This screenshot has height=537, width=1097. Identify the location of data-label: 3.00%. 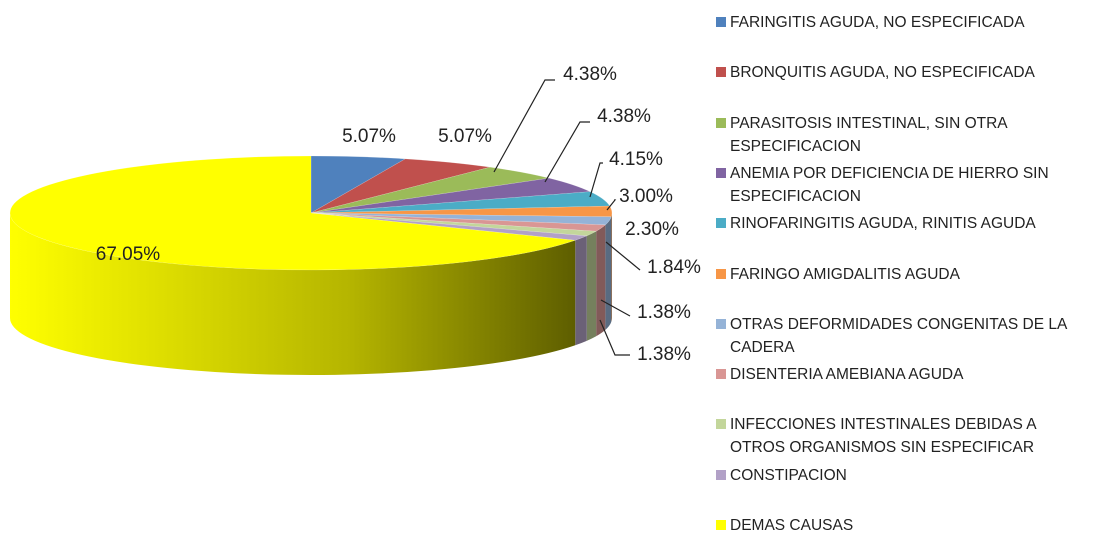
(646, 196).